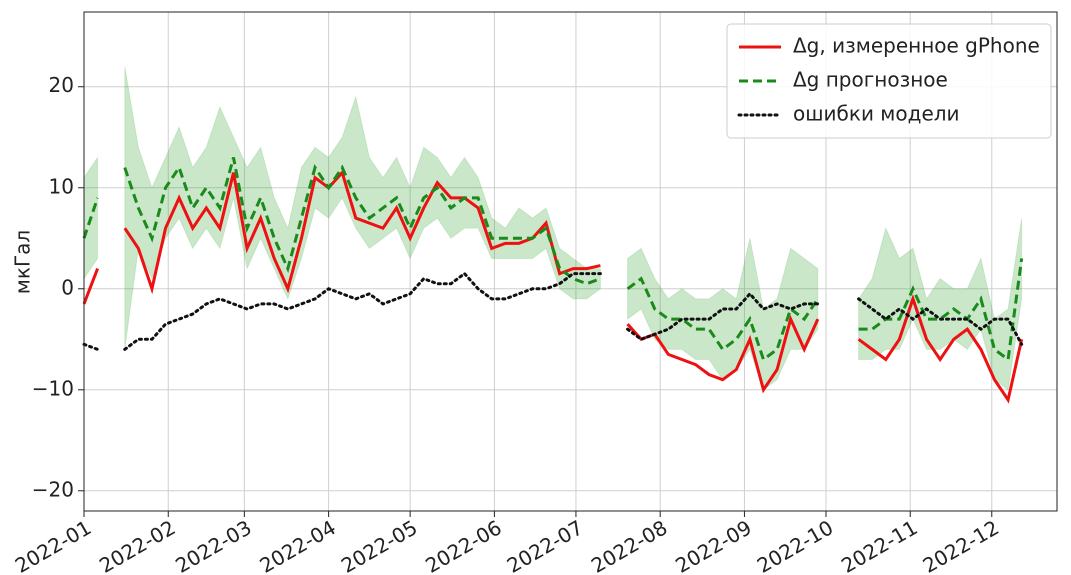 The width and height of the screenshot is (1071, 575). What do you see at coordinates (961, 545) in the screenshot?
I see `x-tick-label: 2022-12` at bounding box center [961, 545].